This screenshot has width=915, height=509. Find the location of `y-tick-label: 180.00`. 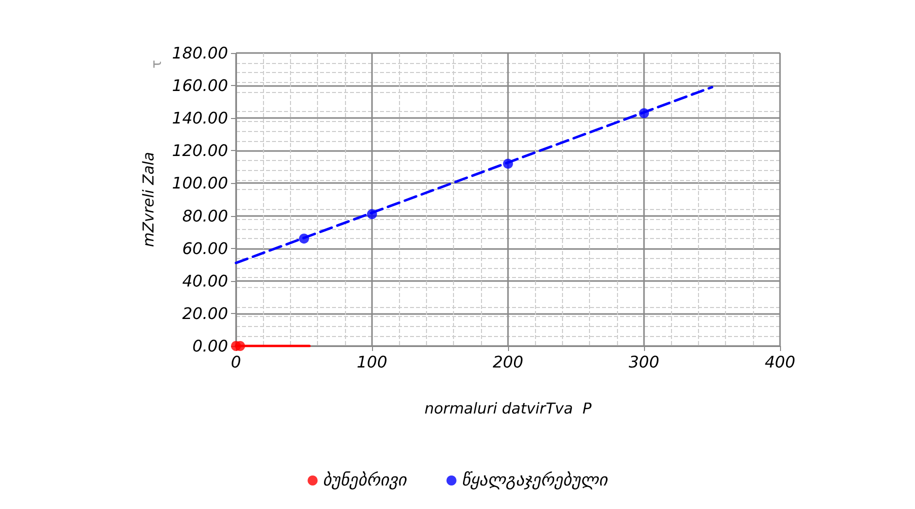

y-tick-label: 180.00 is located at coordinates (200, 53).